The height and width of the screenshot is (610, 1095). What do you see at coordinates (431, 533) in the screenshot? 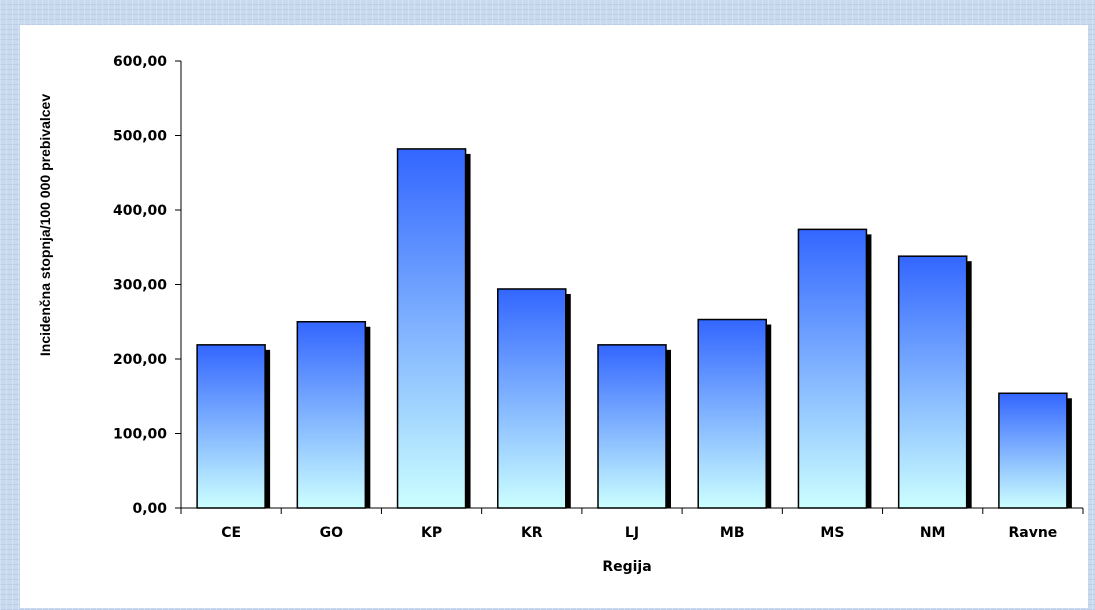
I see `x-tick-label: KP` at bounding box center [431, 533].